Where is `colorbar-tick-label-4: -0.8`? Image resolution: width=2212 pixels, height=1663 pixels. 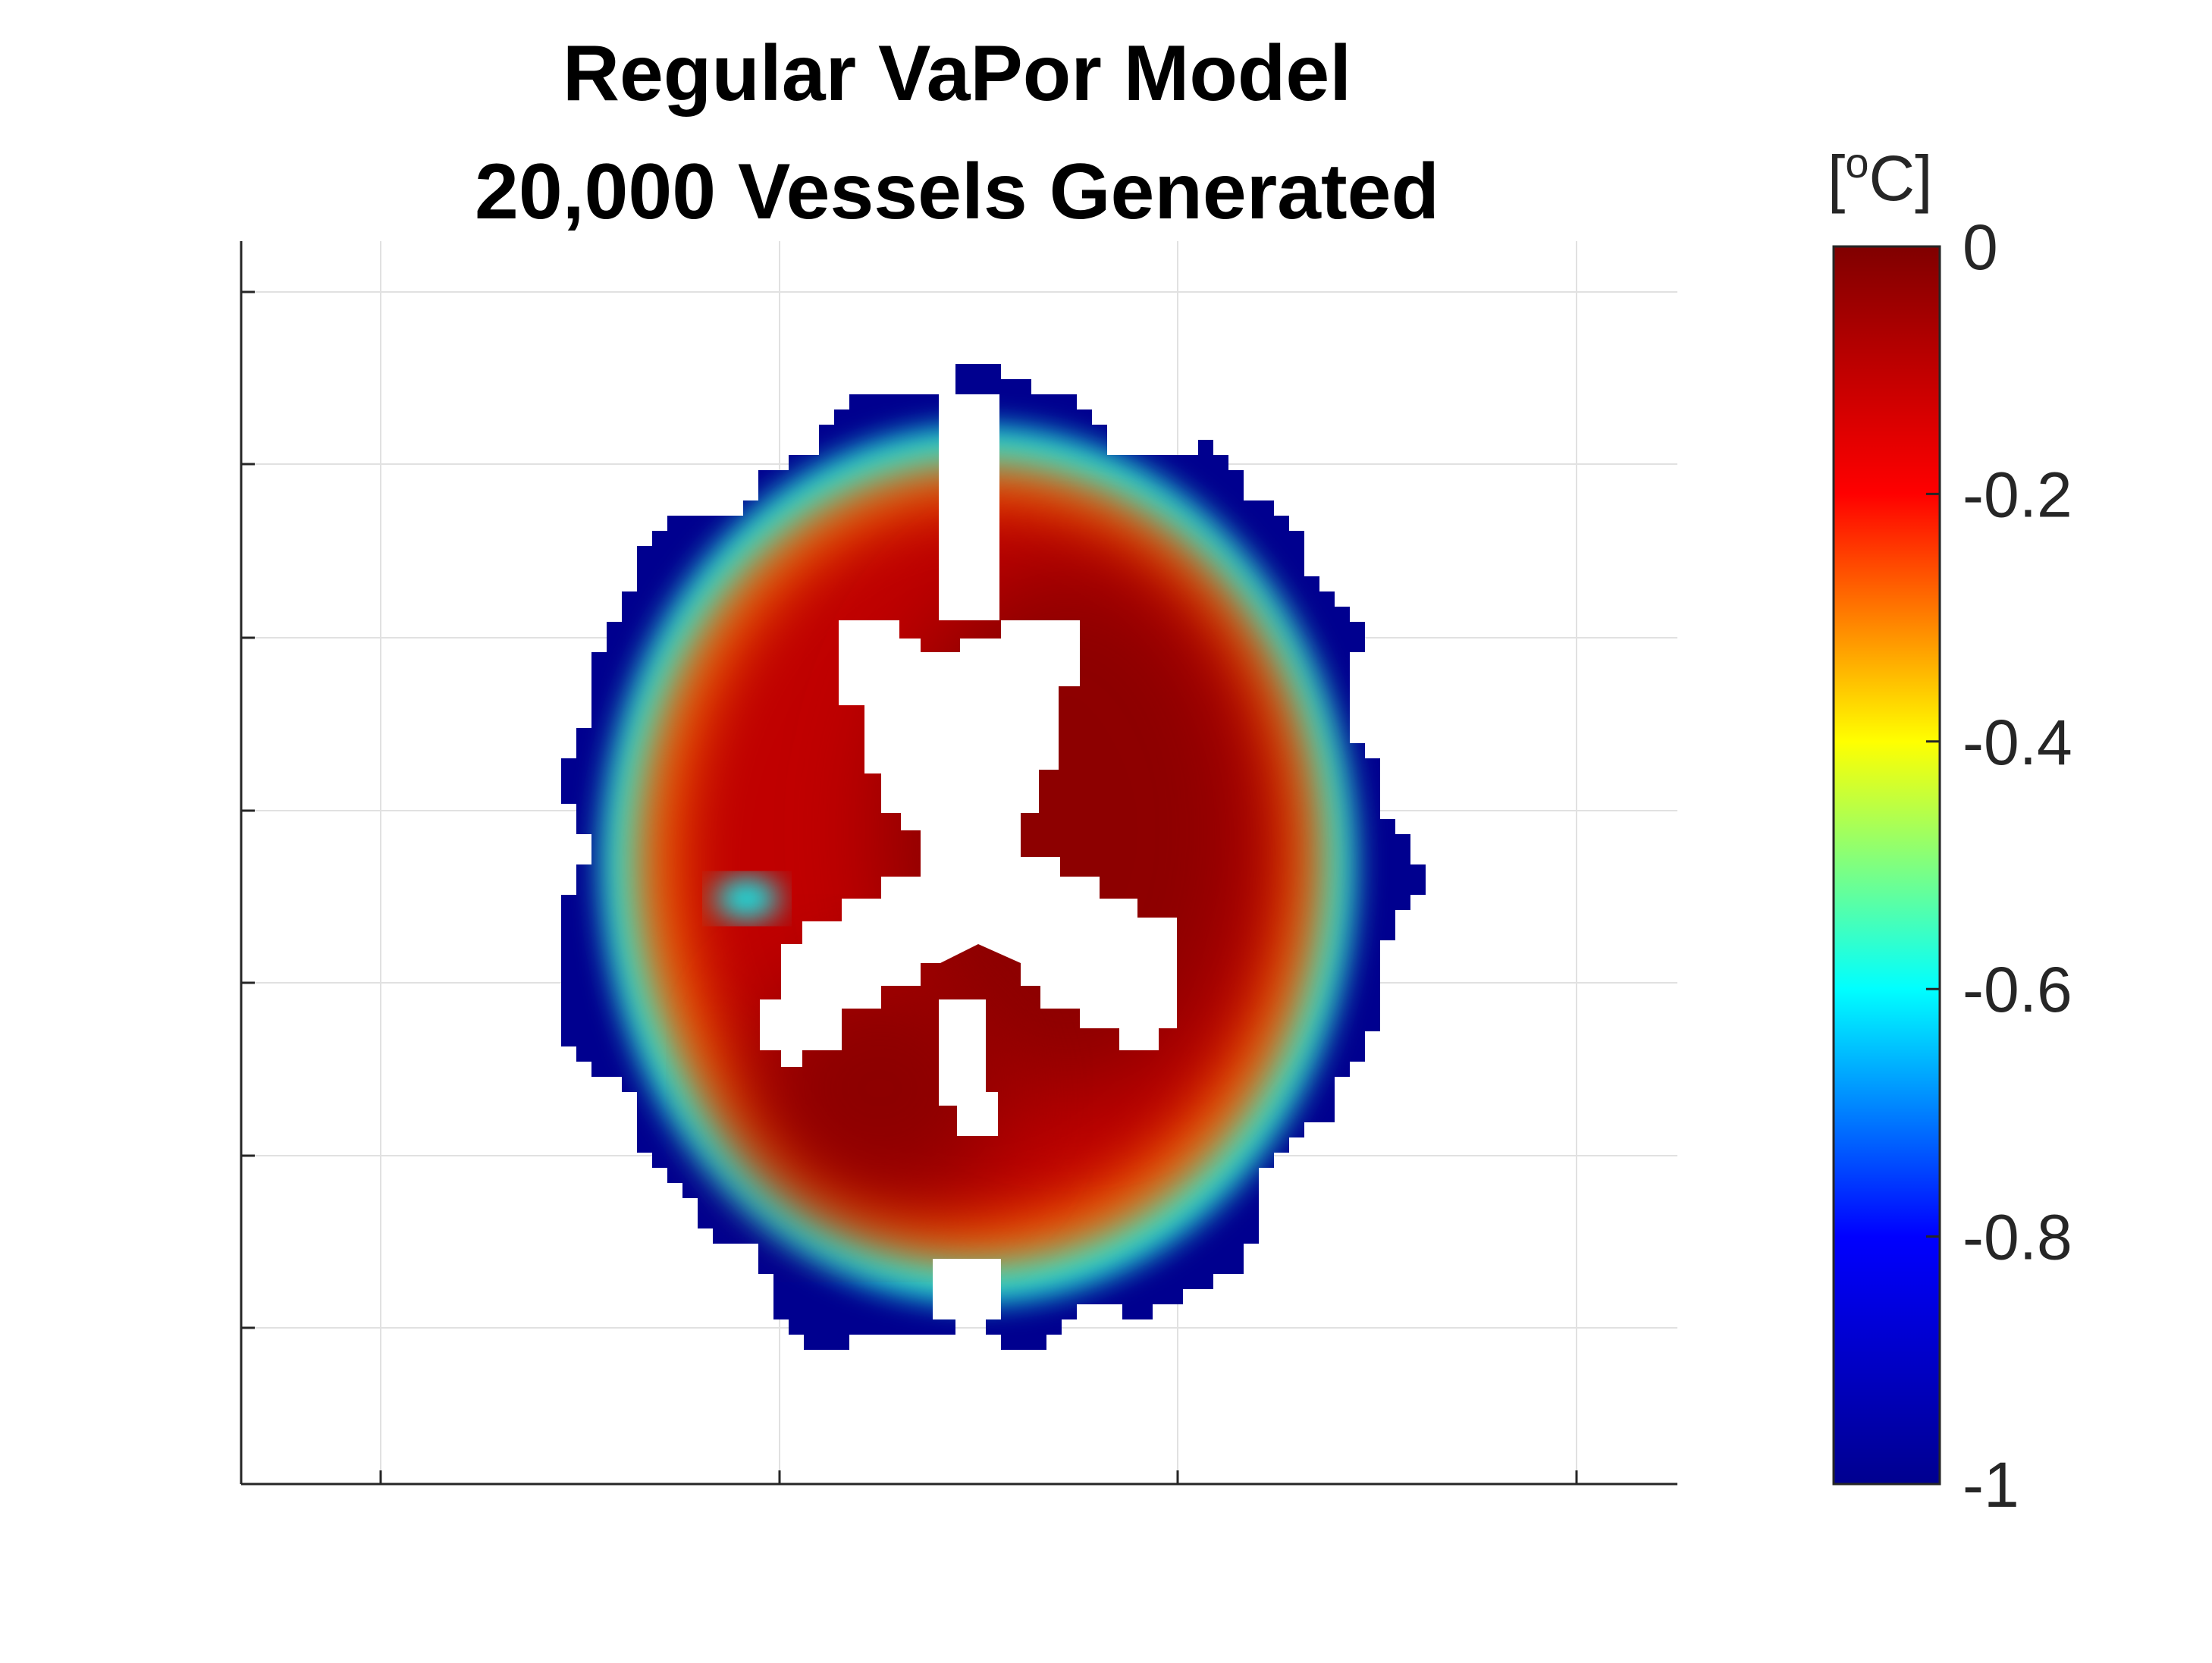 colorbar-tick-label-4: -0.8 is located at coordinates (2018, 1237).